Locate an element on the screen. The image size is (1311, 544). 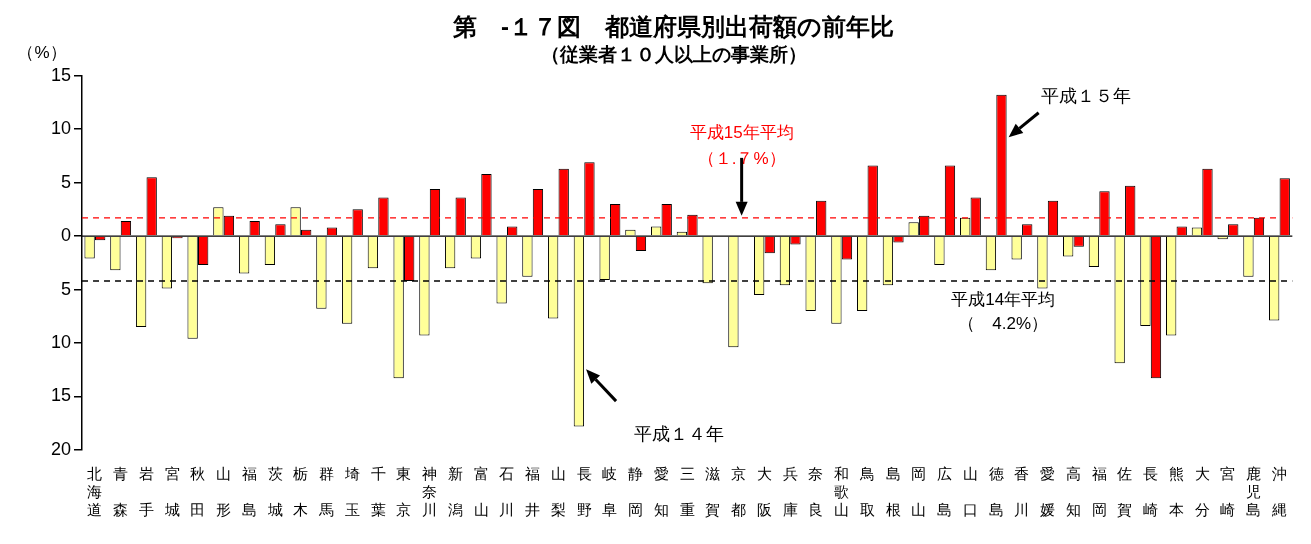
category-label: 沖縄 is located at coordinates (1279, 492).